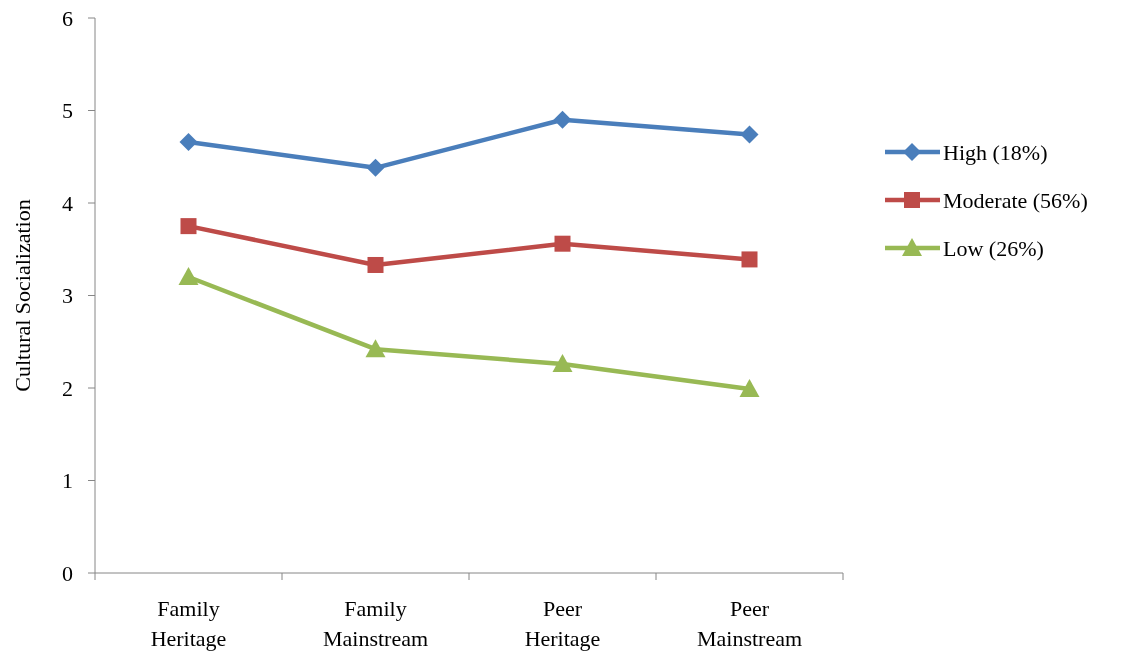  I want to click on x-tick-label: Peer Mainstream, so click(749, 623).